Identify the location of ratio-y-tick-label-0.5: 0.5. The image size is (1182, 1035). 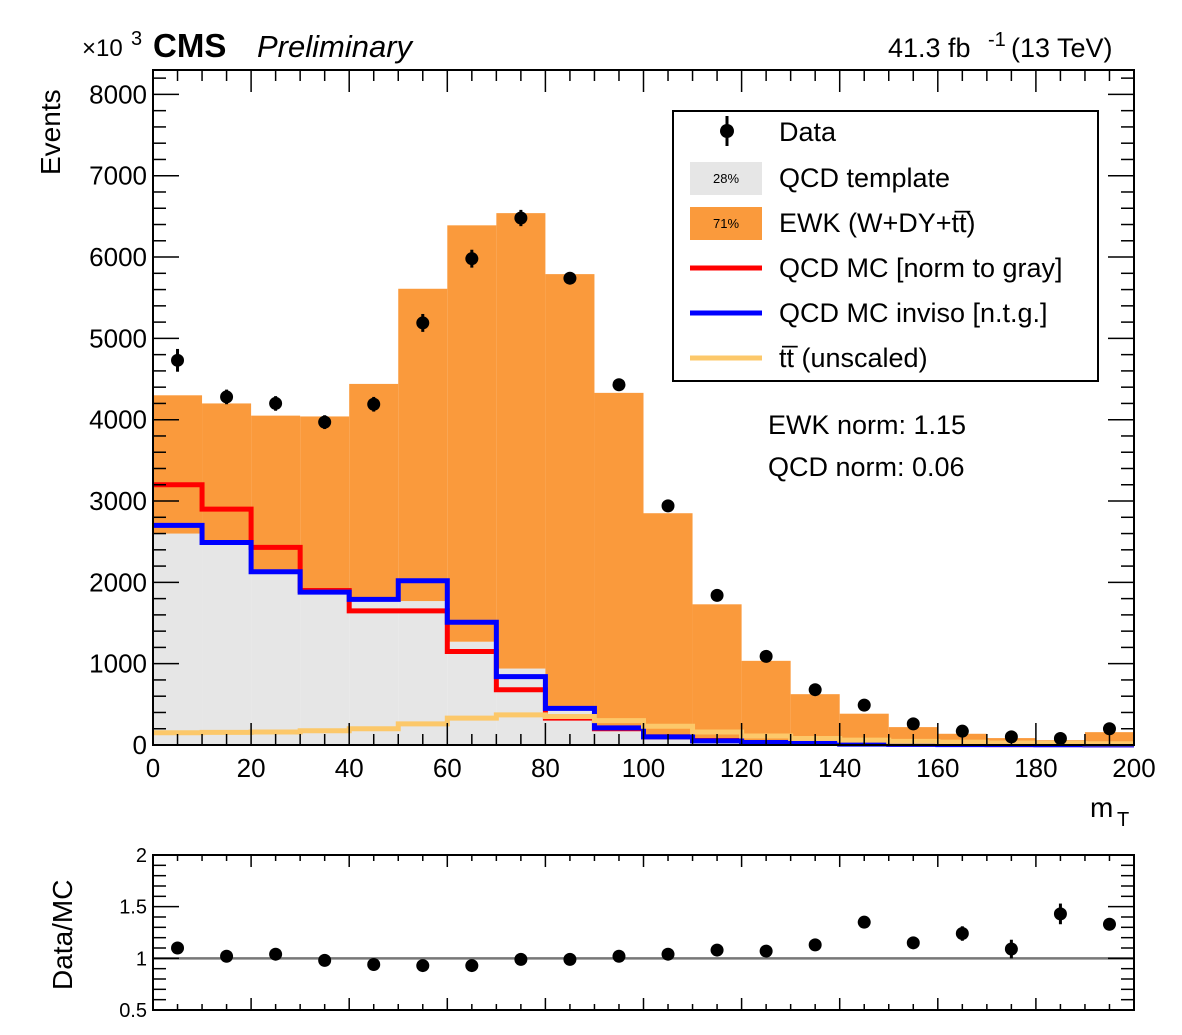
(133, 1011).